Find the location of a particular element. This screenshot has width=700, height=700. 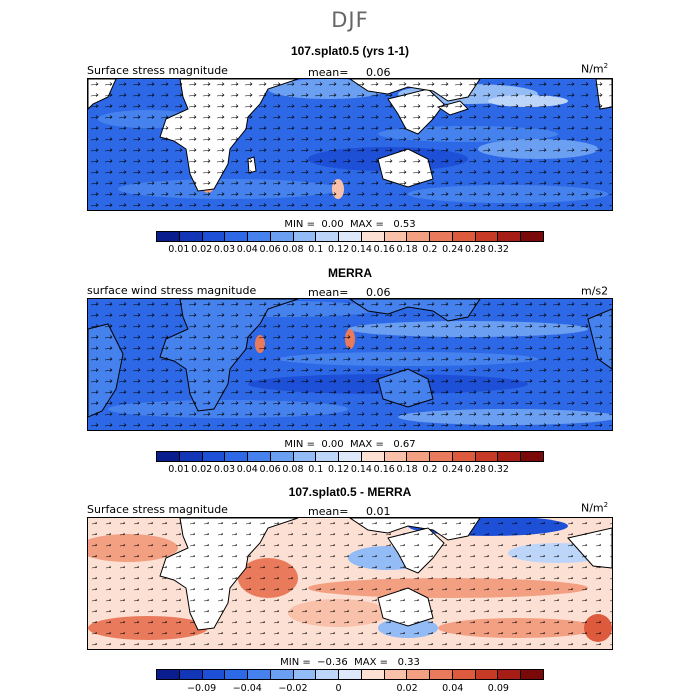

colorbar-tick-label: 0.03 is located at coordinates (224, 469).